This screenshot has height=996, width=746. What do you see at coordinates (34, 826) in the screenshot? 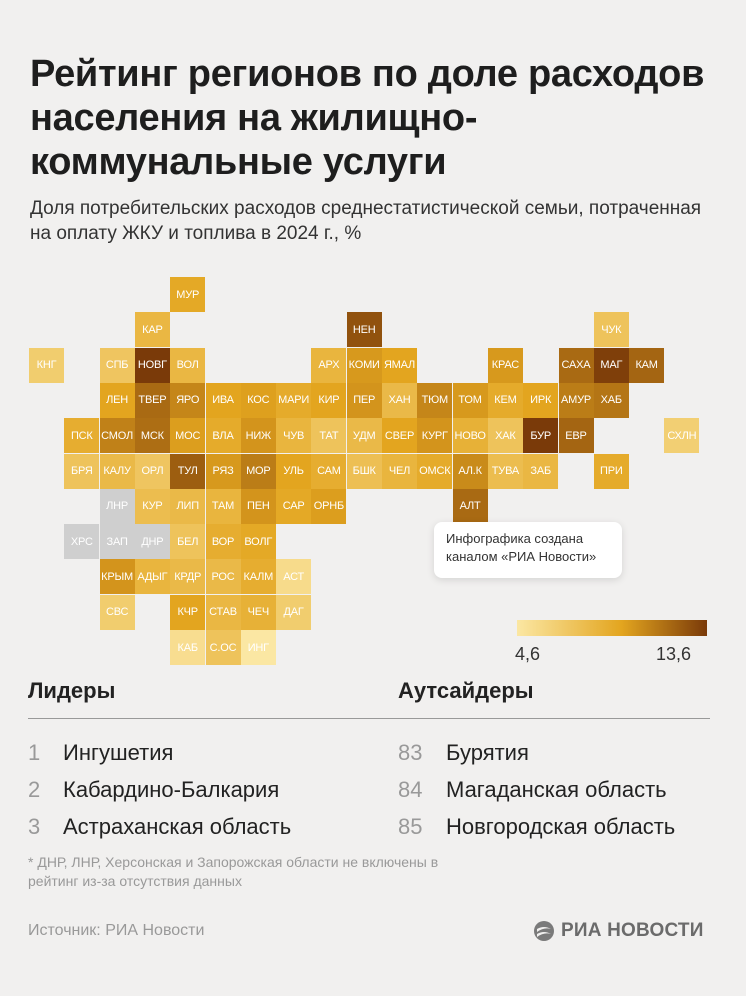
I see `rank-number: 3` at bounding box center [34, 826].